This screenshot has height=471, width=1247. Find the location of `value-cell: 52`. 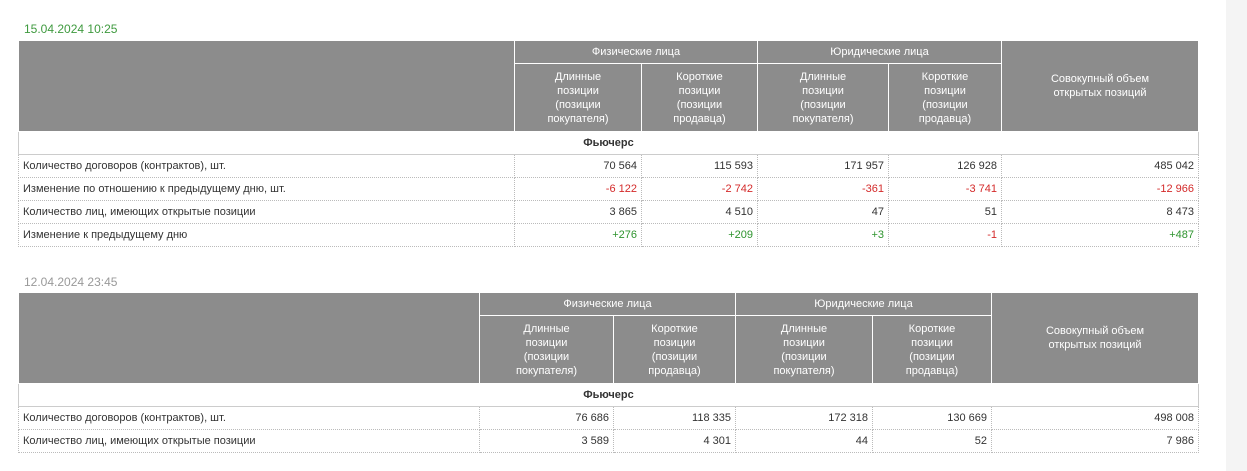

value-cell: 52 is located at coordinates (932, 441).